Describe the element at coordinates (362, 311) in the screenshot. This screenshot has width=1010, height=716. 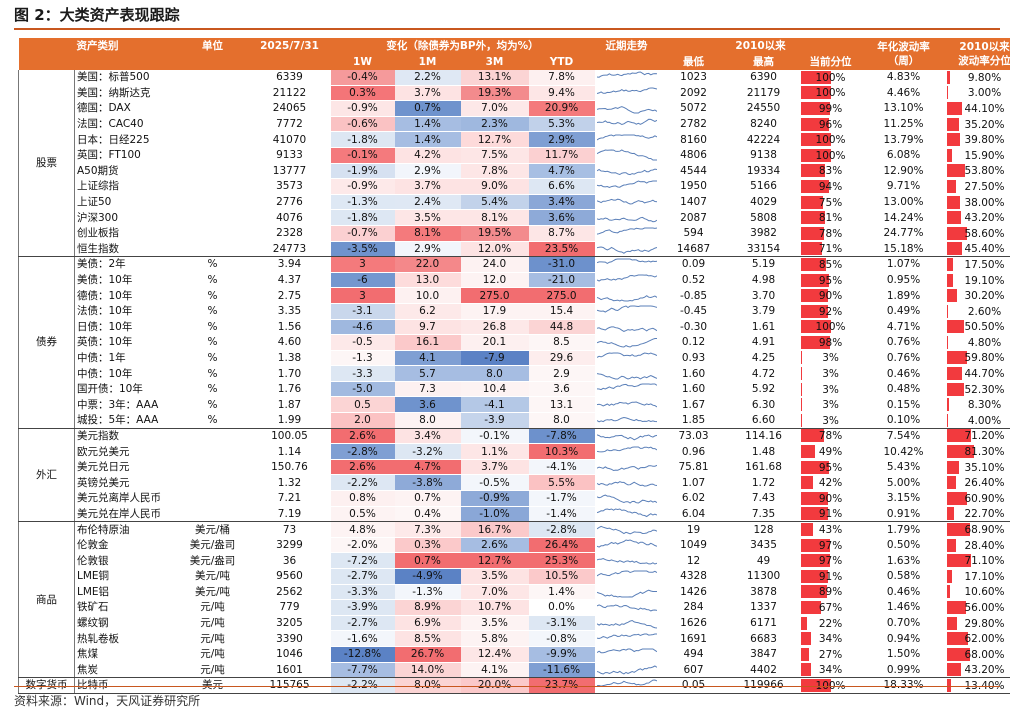
I see `change-1w: -3.1` at that location.